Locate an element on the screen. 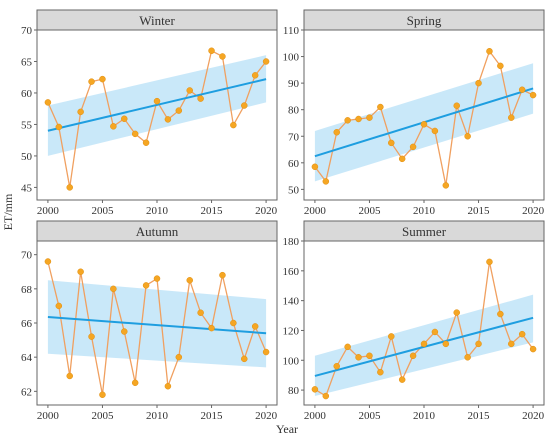 This screenshot has width=550, height=440. y-tick-label: 55 is located at coordinates (27, 125).